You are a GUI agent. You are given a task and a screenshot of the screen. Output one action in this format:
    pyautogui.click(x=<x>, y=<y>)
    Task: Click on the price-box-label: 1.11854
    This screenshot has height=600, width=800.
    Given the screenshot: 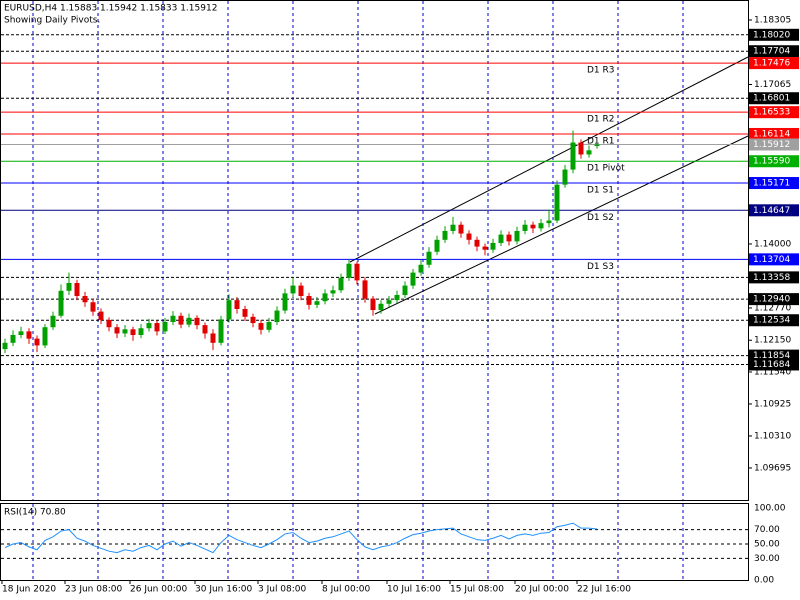 What is the action you would take?
    pyautogui.click(x=771, y=356)
    